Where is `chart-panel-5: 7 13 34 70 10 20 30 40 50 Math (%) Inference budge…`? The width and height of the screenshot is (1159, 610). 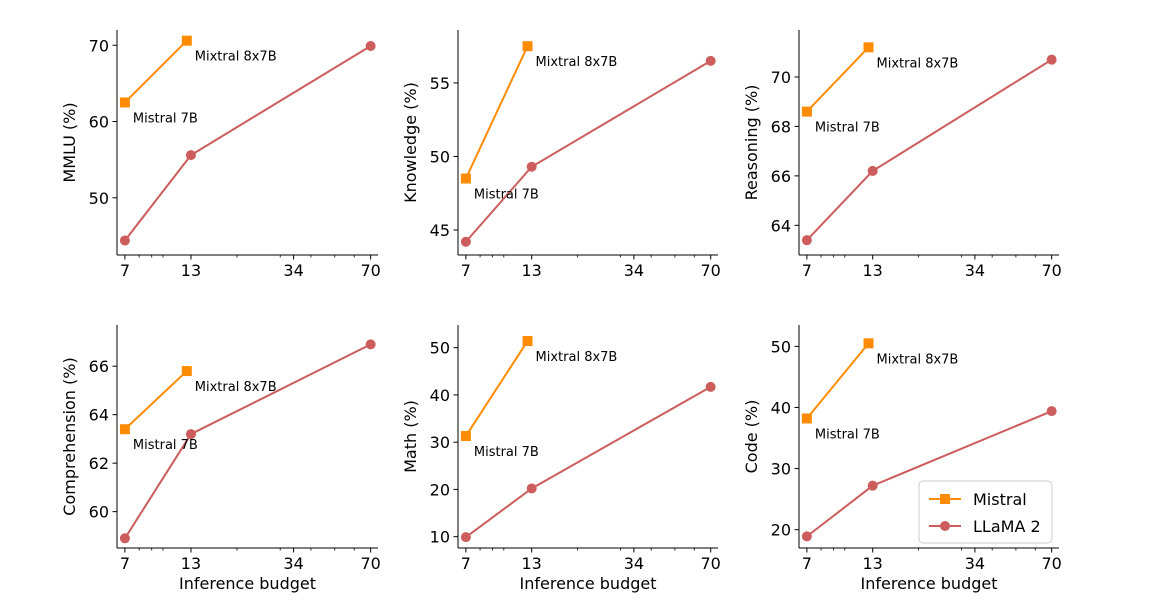 chart-panel-5: 7 13 34 70 10 20 30 40 50 Math (%) Inference budge… is located at coordinates (561, 459).